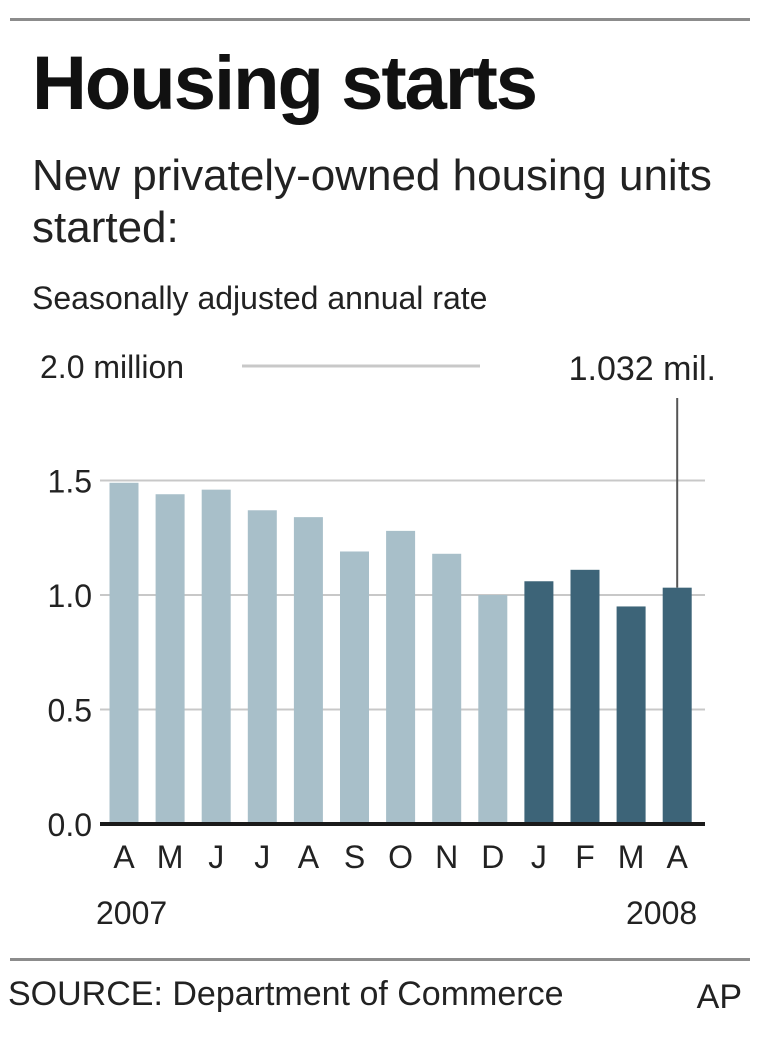 The height and width of the screenshot is (1045, 760). I want to click on x-tick-label: S, so click(354, 857).